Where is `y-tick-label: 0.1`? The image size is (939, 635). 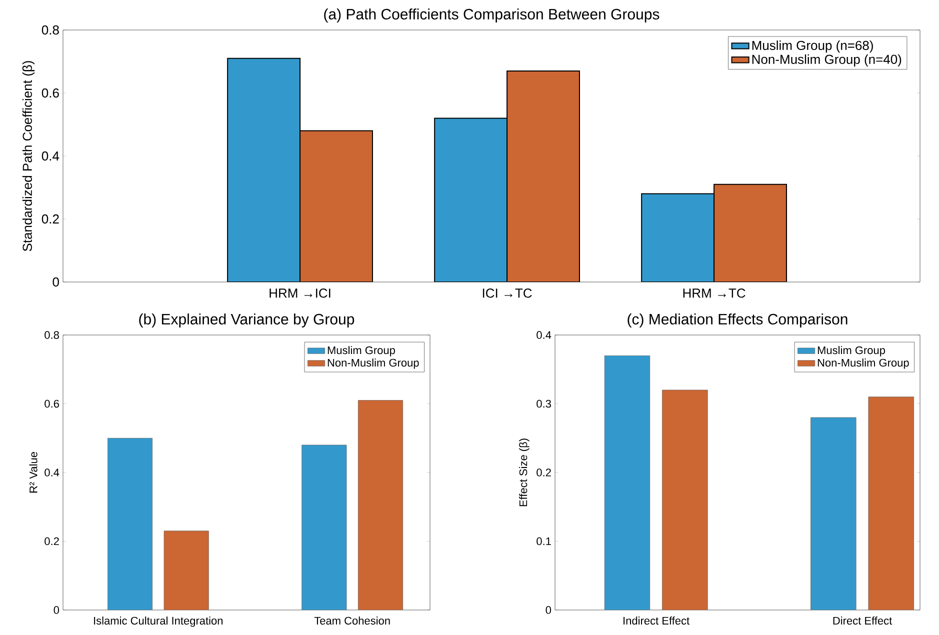
y-tick-label: 0.1 is located at coordinates (543, 541).